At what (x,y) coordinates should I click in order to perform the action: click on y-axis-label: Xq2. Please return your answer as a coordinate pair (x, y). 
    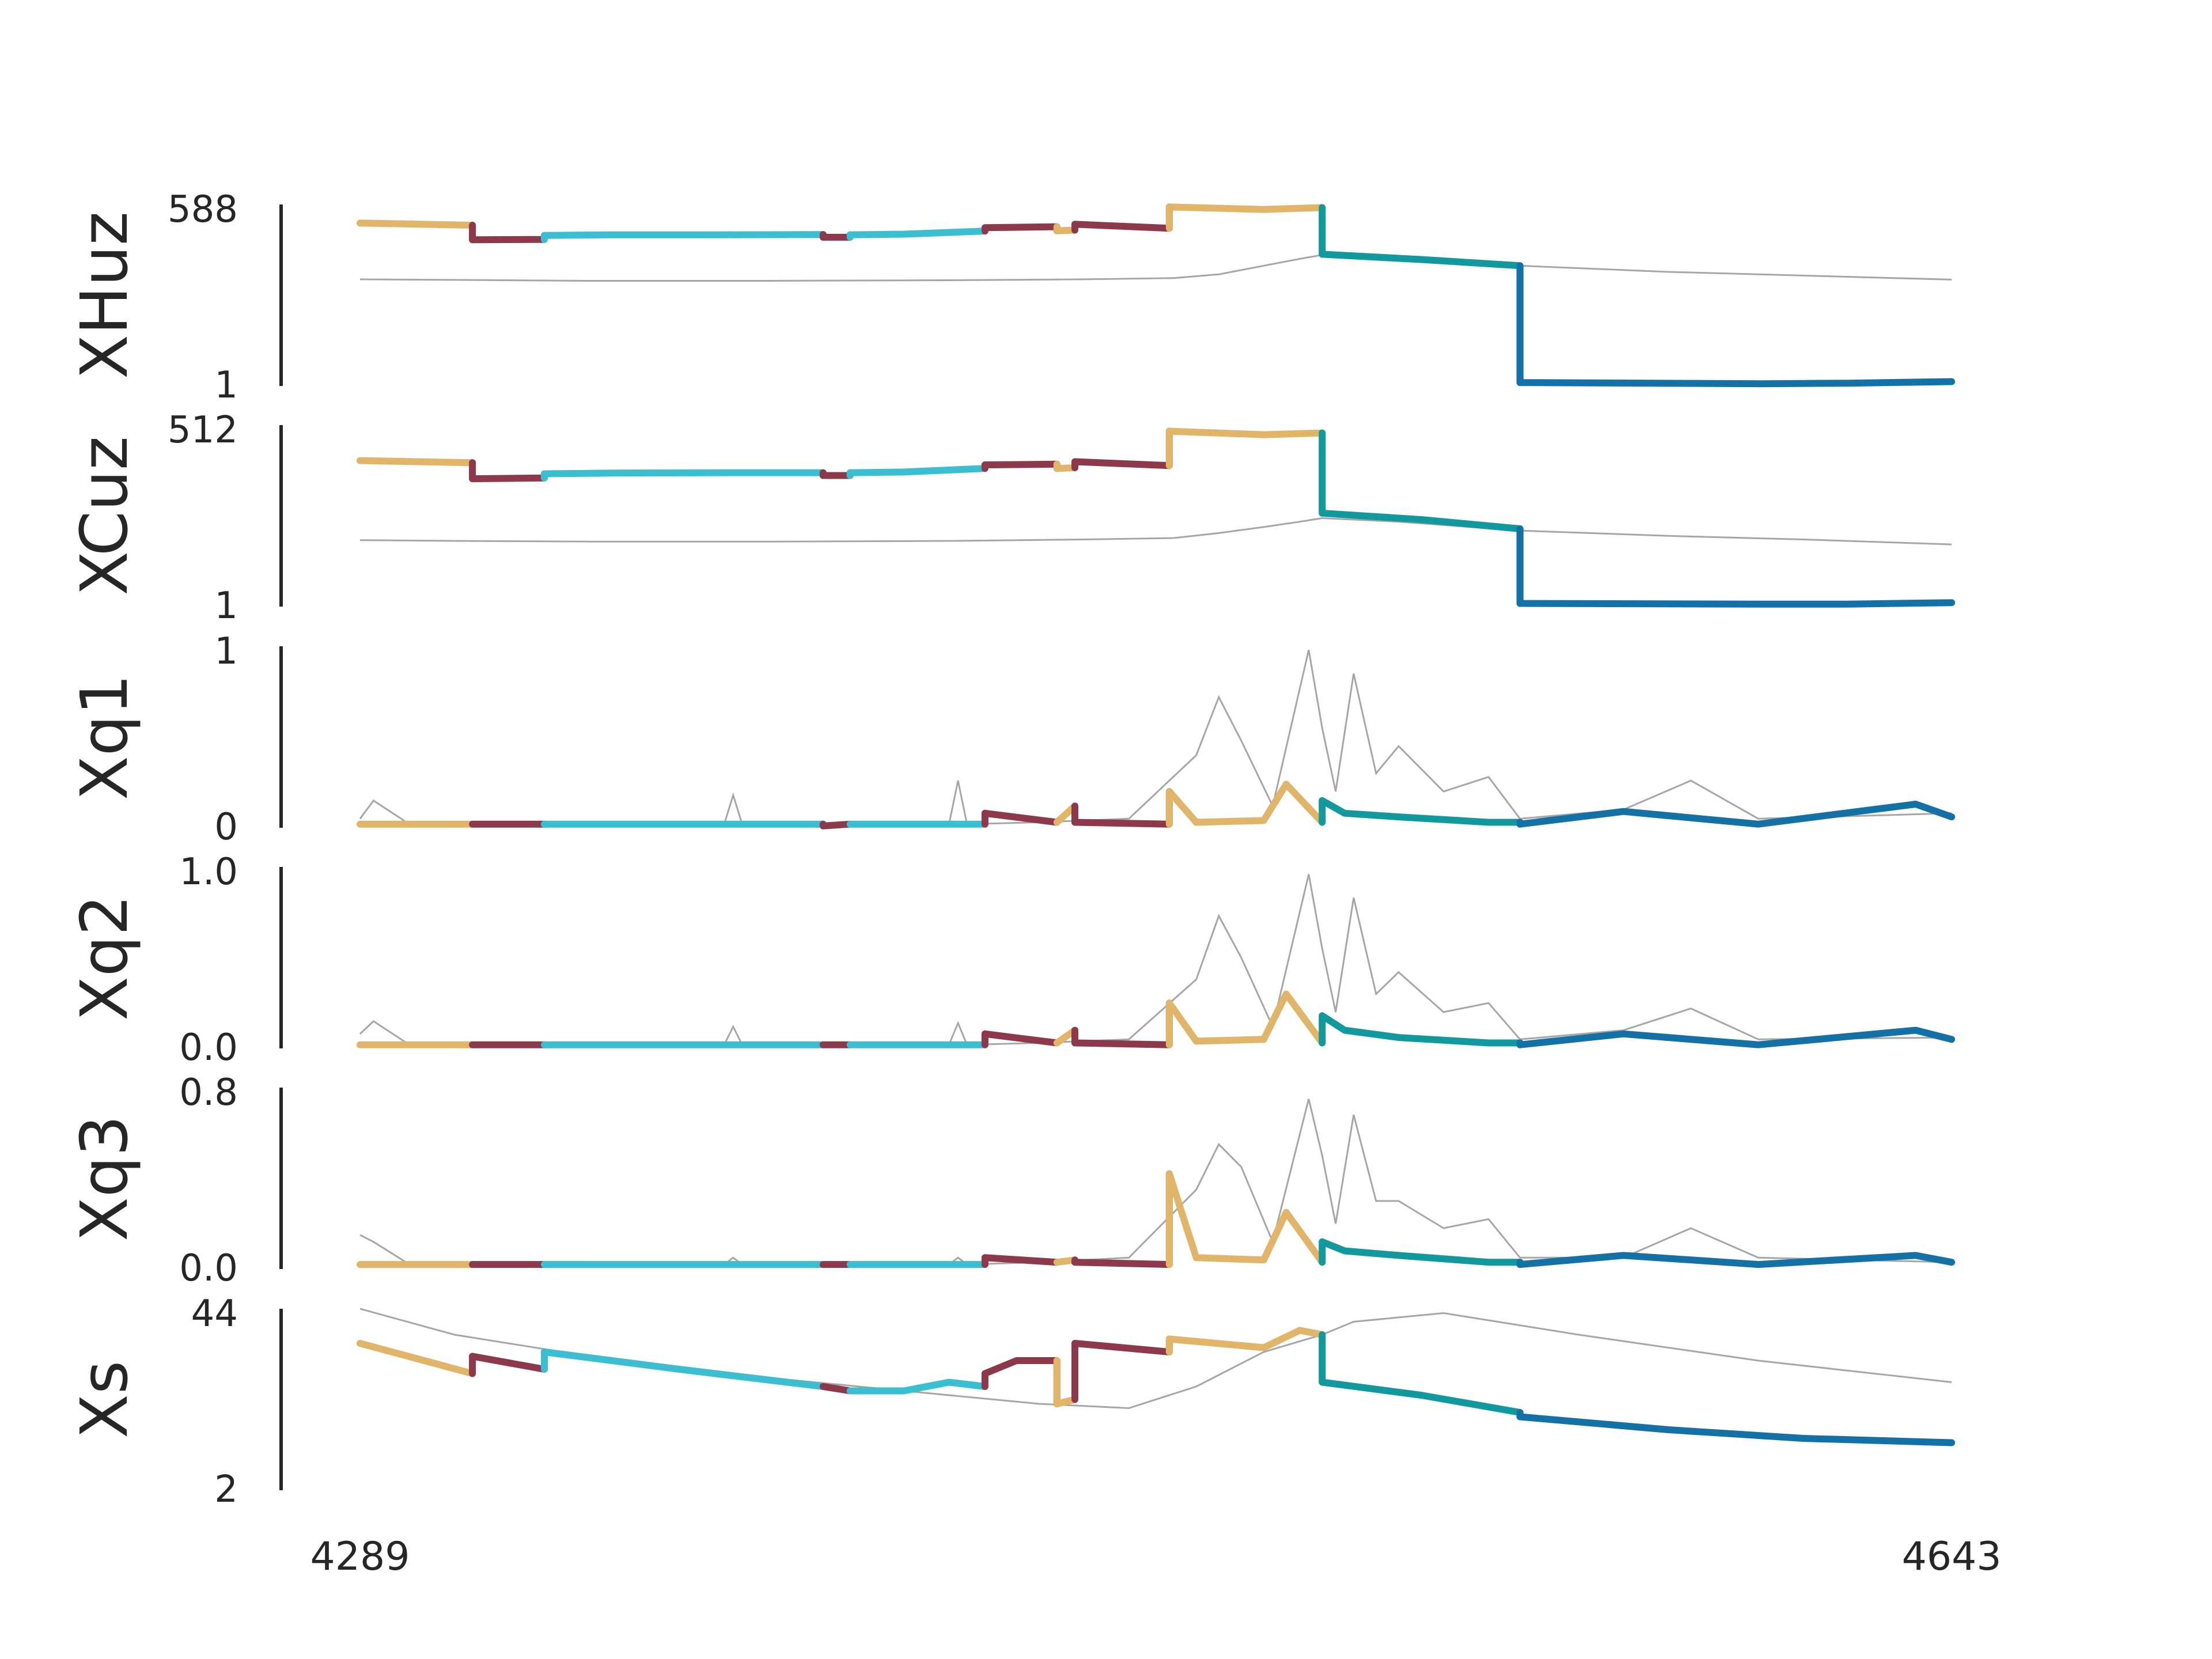
    Looking at the image, I should click on (104, 958).